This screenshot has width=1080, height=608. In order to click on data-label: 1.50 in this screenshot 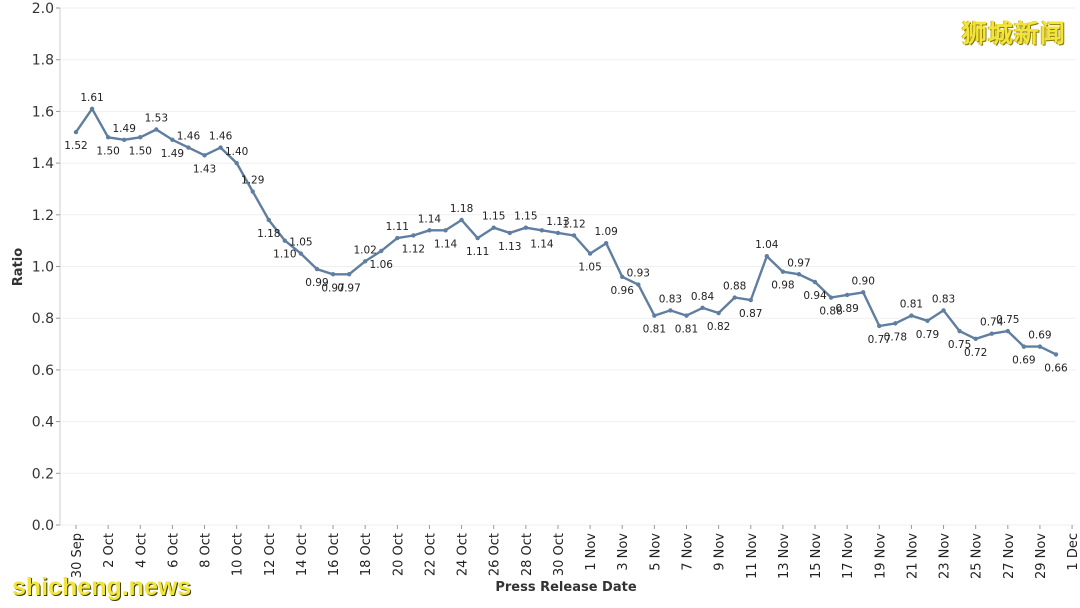, I will do `click(107, 151)`.